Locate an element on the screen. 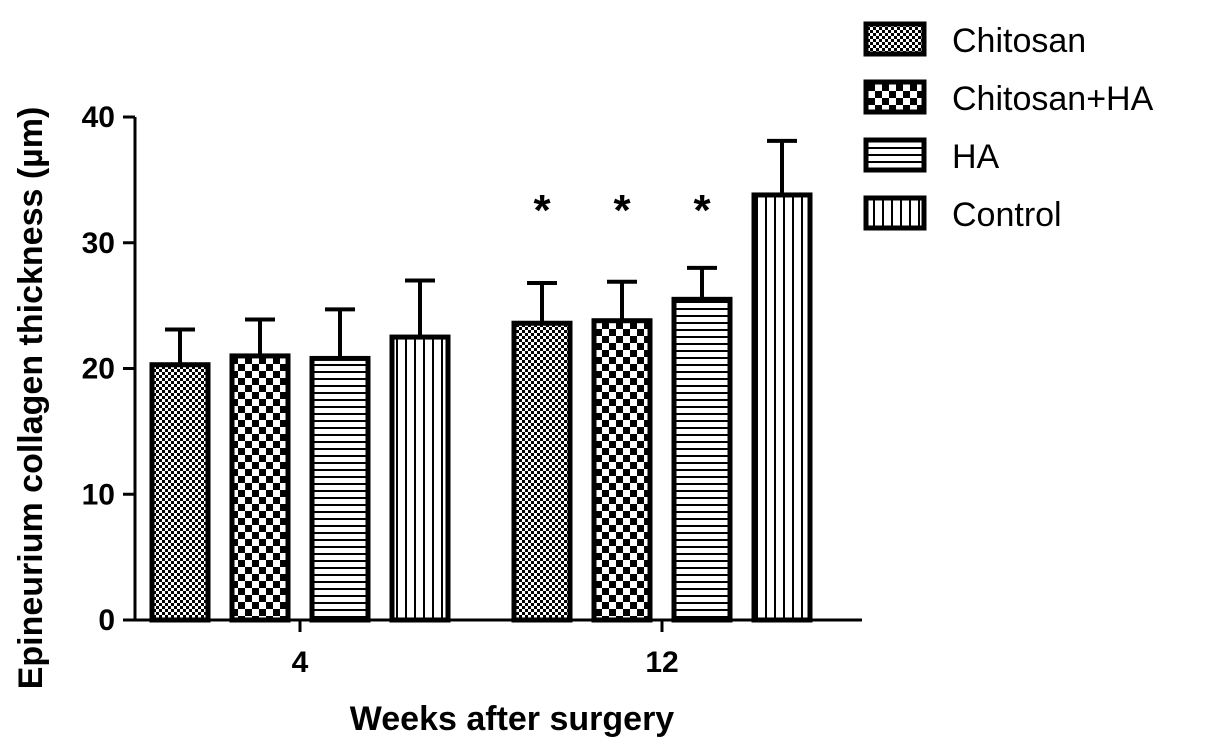  legend-label: HA is located at coordinates (976, 157).